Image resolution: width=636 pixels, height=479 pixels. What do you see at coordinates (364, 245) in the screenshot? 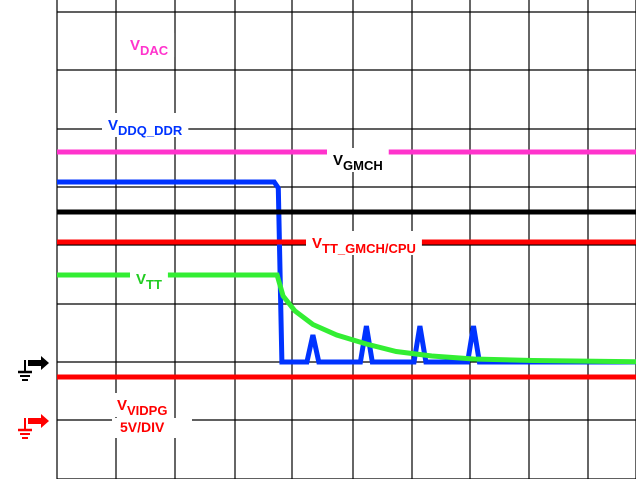
I see `series-label-tt-gmch-cpu: VTT_GMCH/CPU` at bounding box center [364, 245].